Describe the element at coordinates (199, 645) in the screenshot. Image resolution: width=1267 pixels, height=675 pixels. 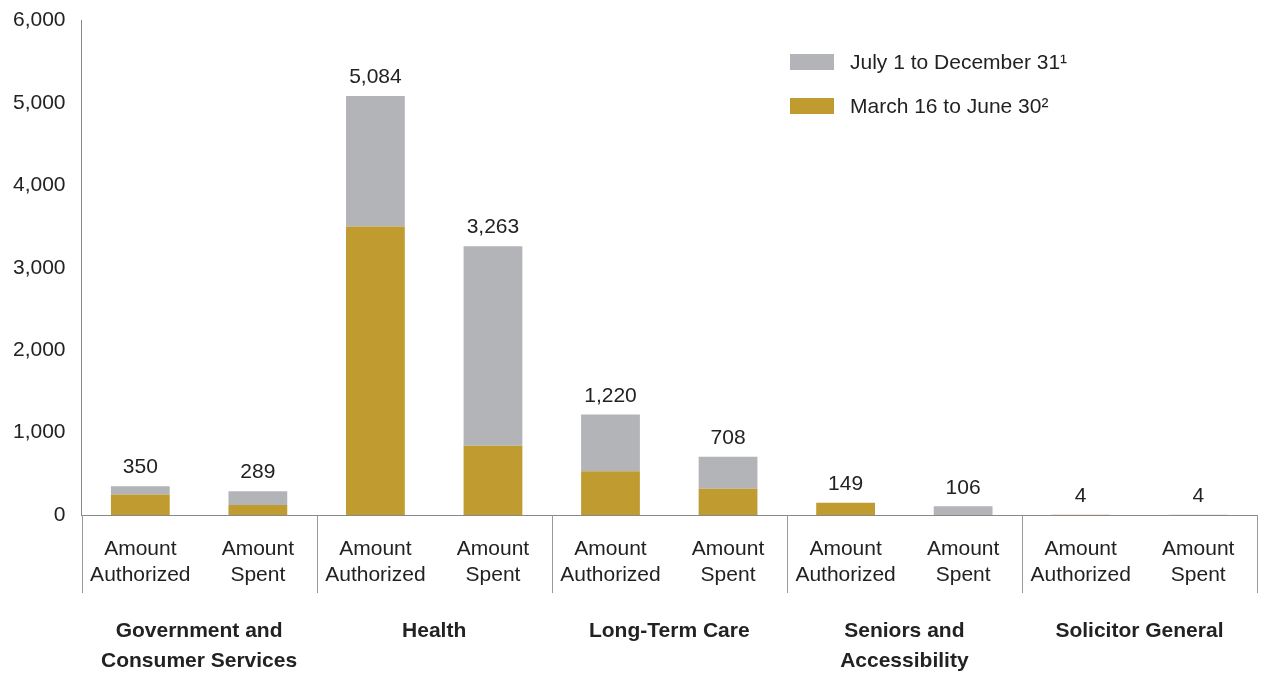
I see `text: Government and Consumer Services` at that location.